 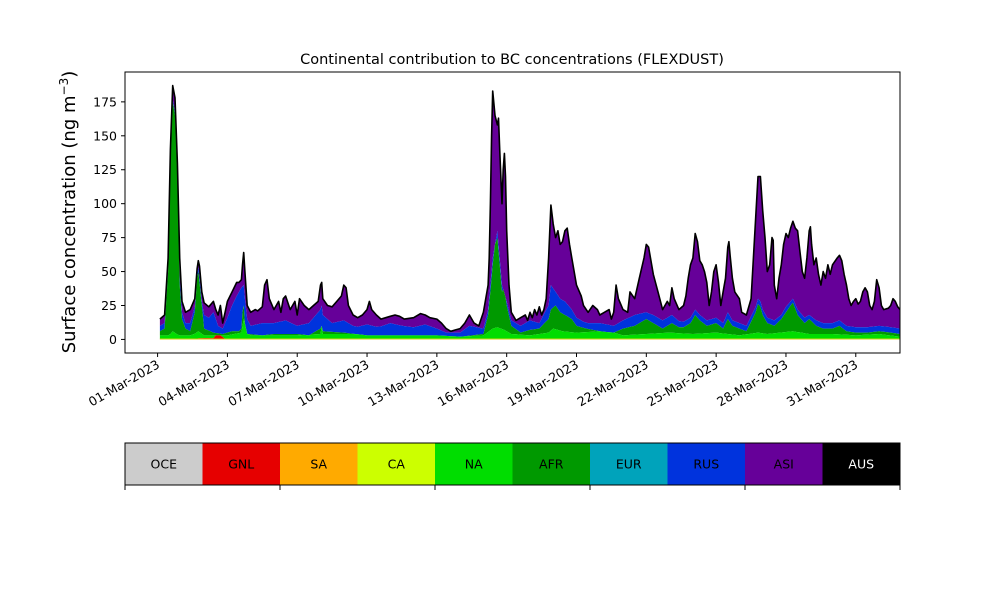 I want to click on x-tick-label: 25-Mar-2023, so click(x=682, y=383).